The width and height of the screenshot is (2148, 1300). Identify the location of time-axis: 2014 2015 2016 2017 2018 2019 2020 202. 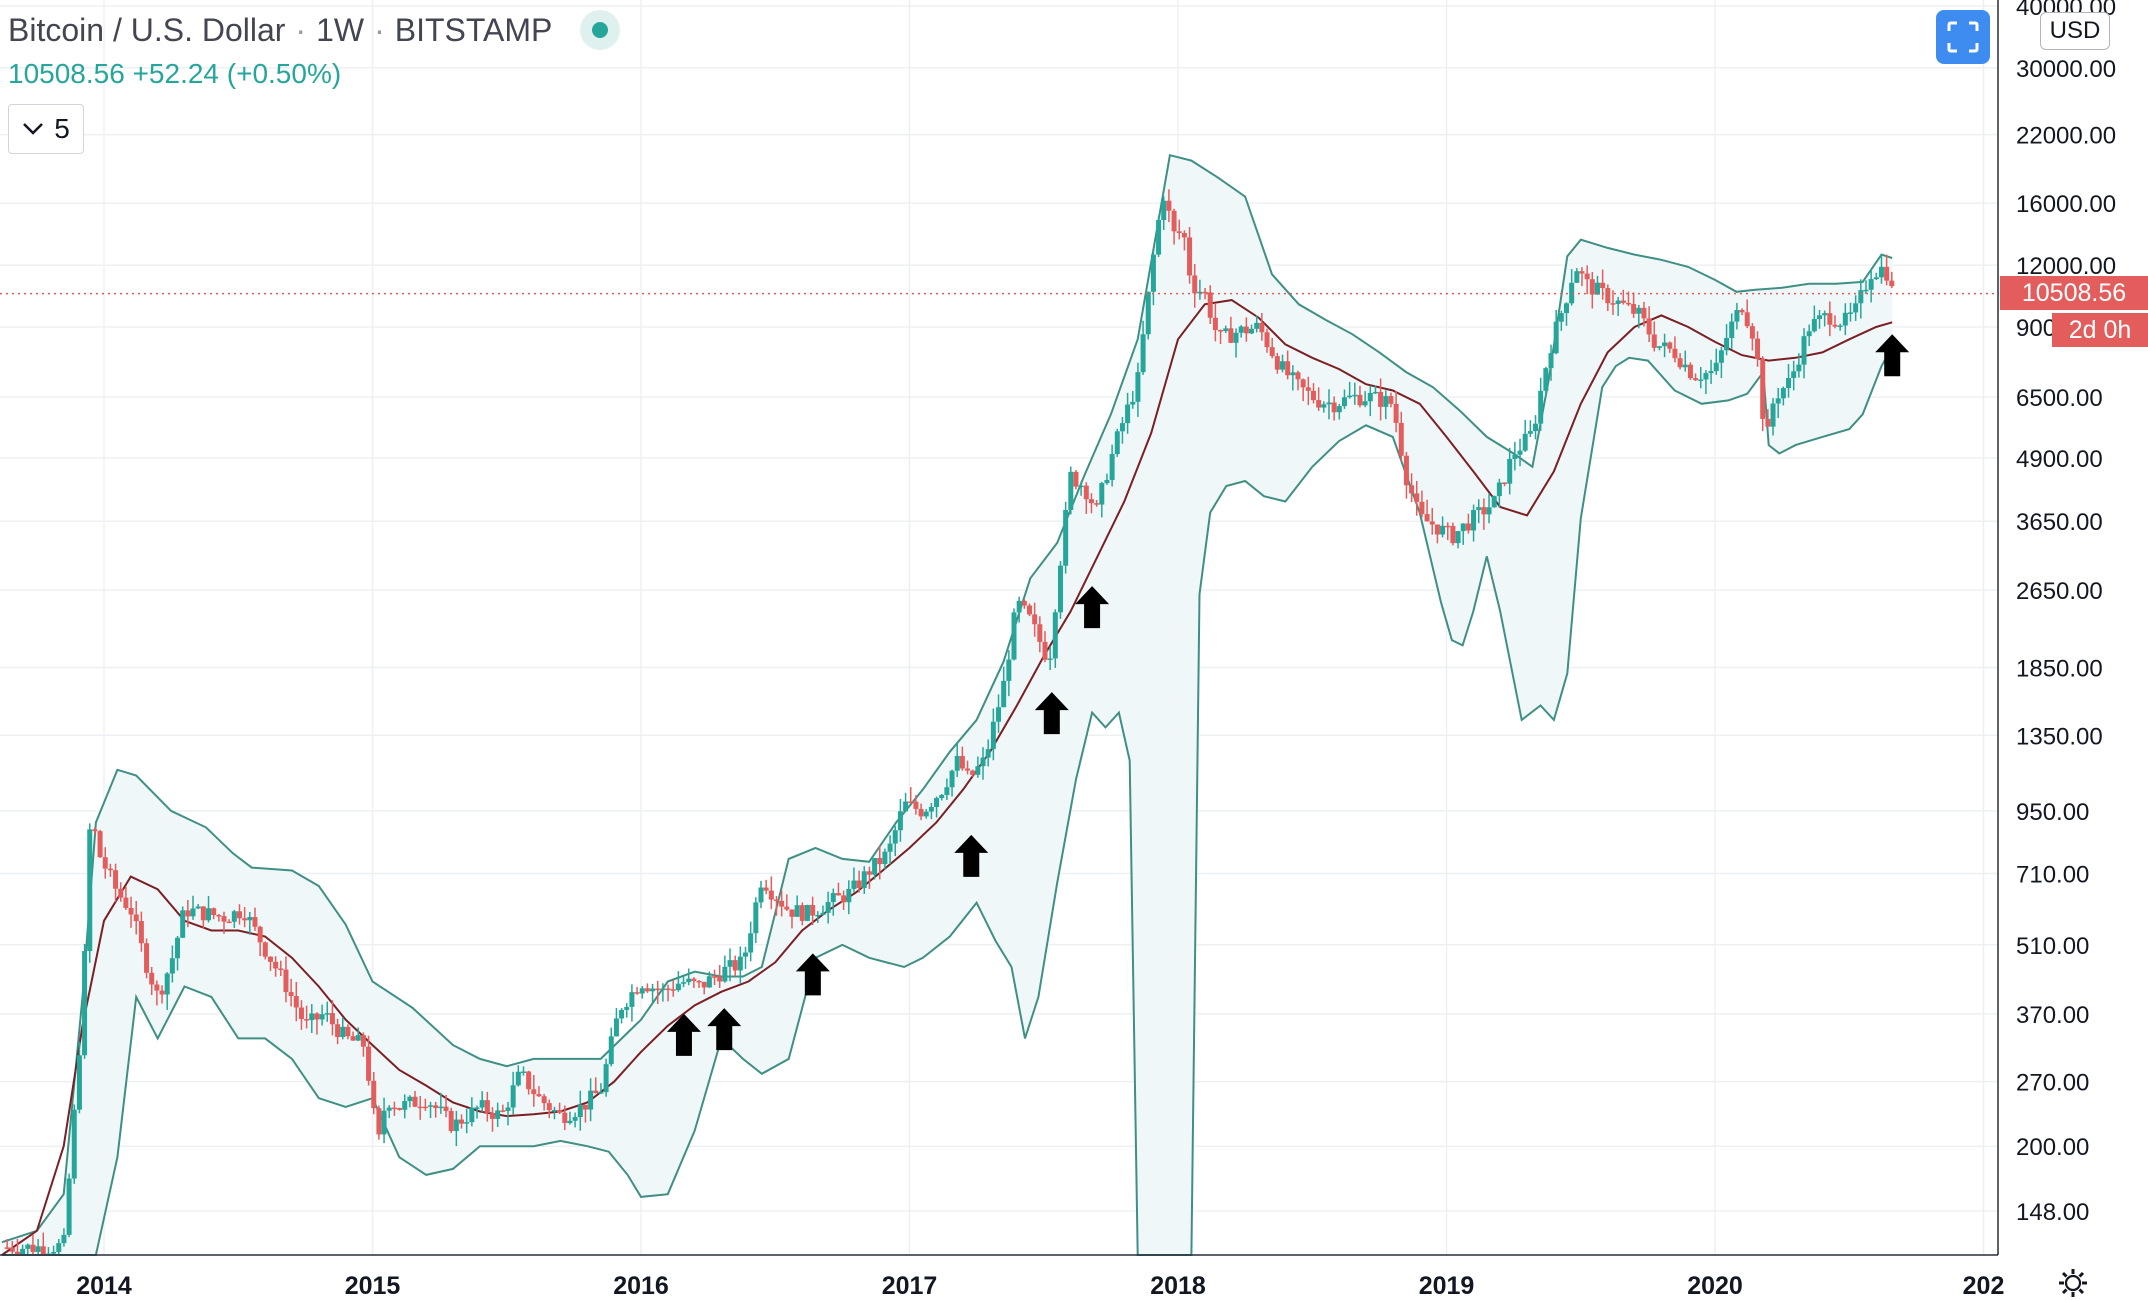
(1040, 1286).